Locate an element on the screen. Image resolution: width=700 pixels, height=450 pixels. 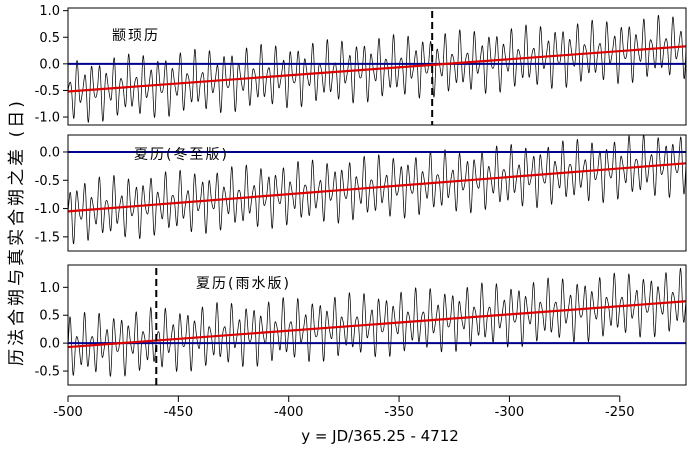
panel-label: 夏历(雨水版) is located at coordinates (243, 284).